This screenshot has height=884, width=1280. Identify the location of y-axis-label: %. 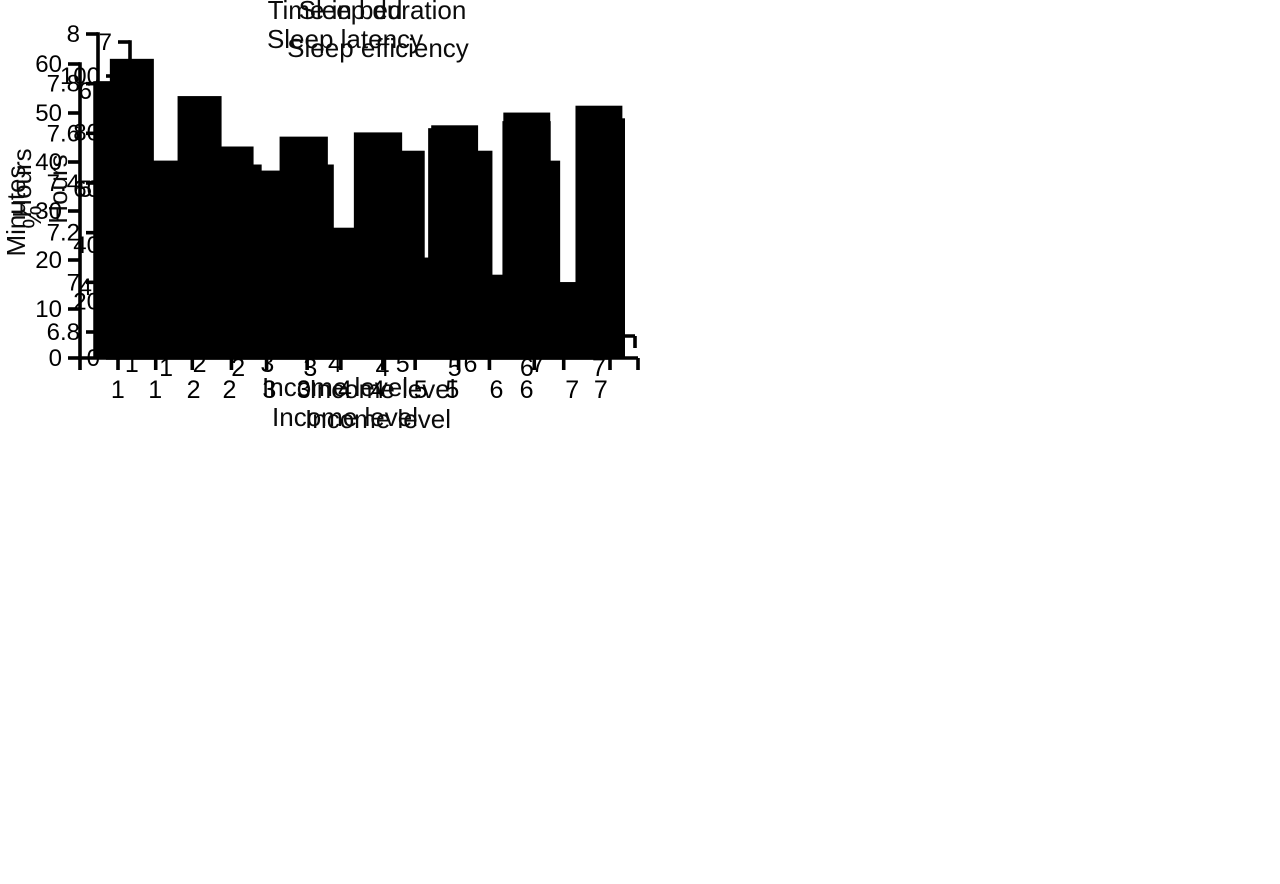
(32, 217).